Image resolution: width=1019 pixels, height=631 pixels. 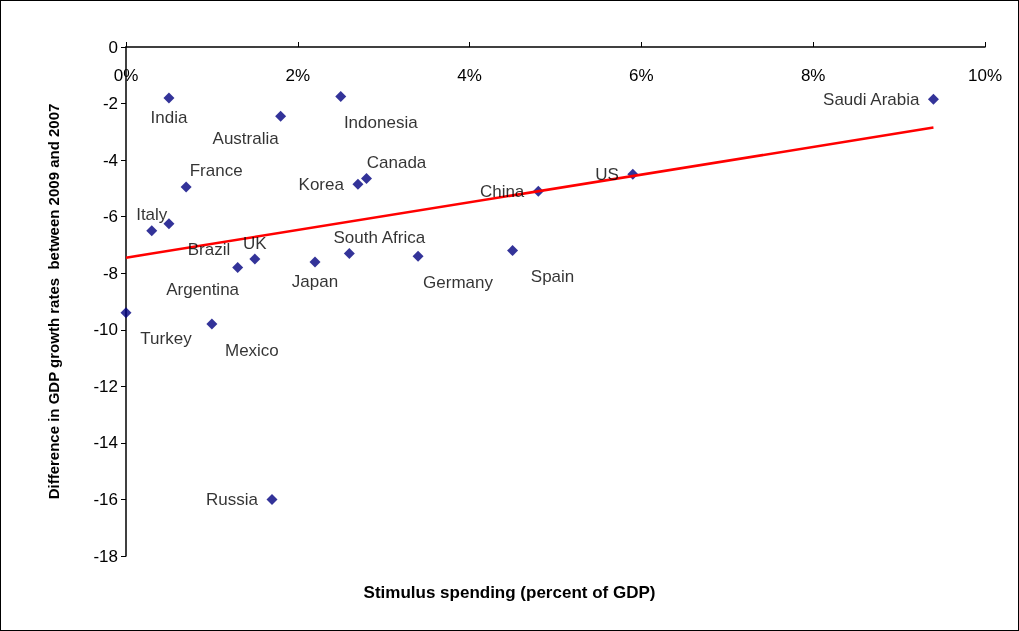 What do you see at coordinates (315, 282) in the screenshot?
I see `annotation: Japan` at bounding box center [315, 282].